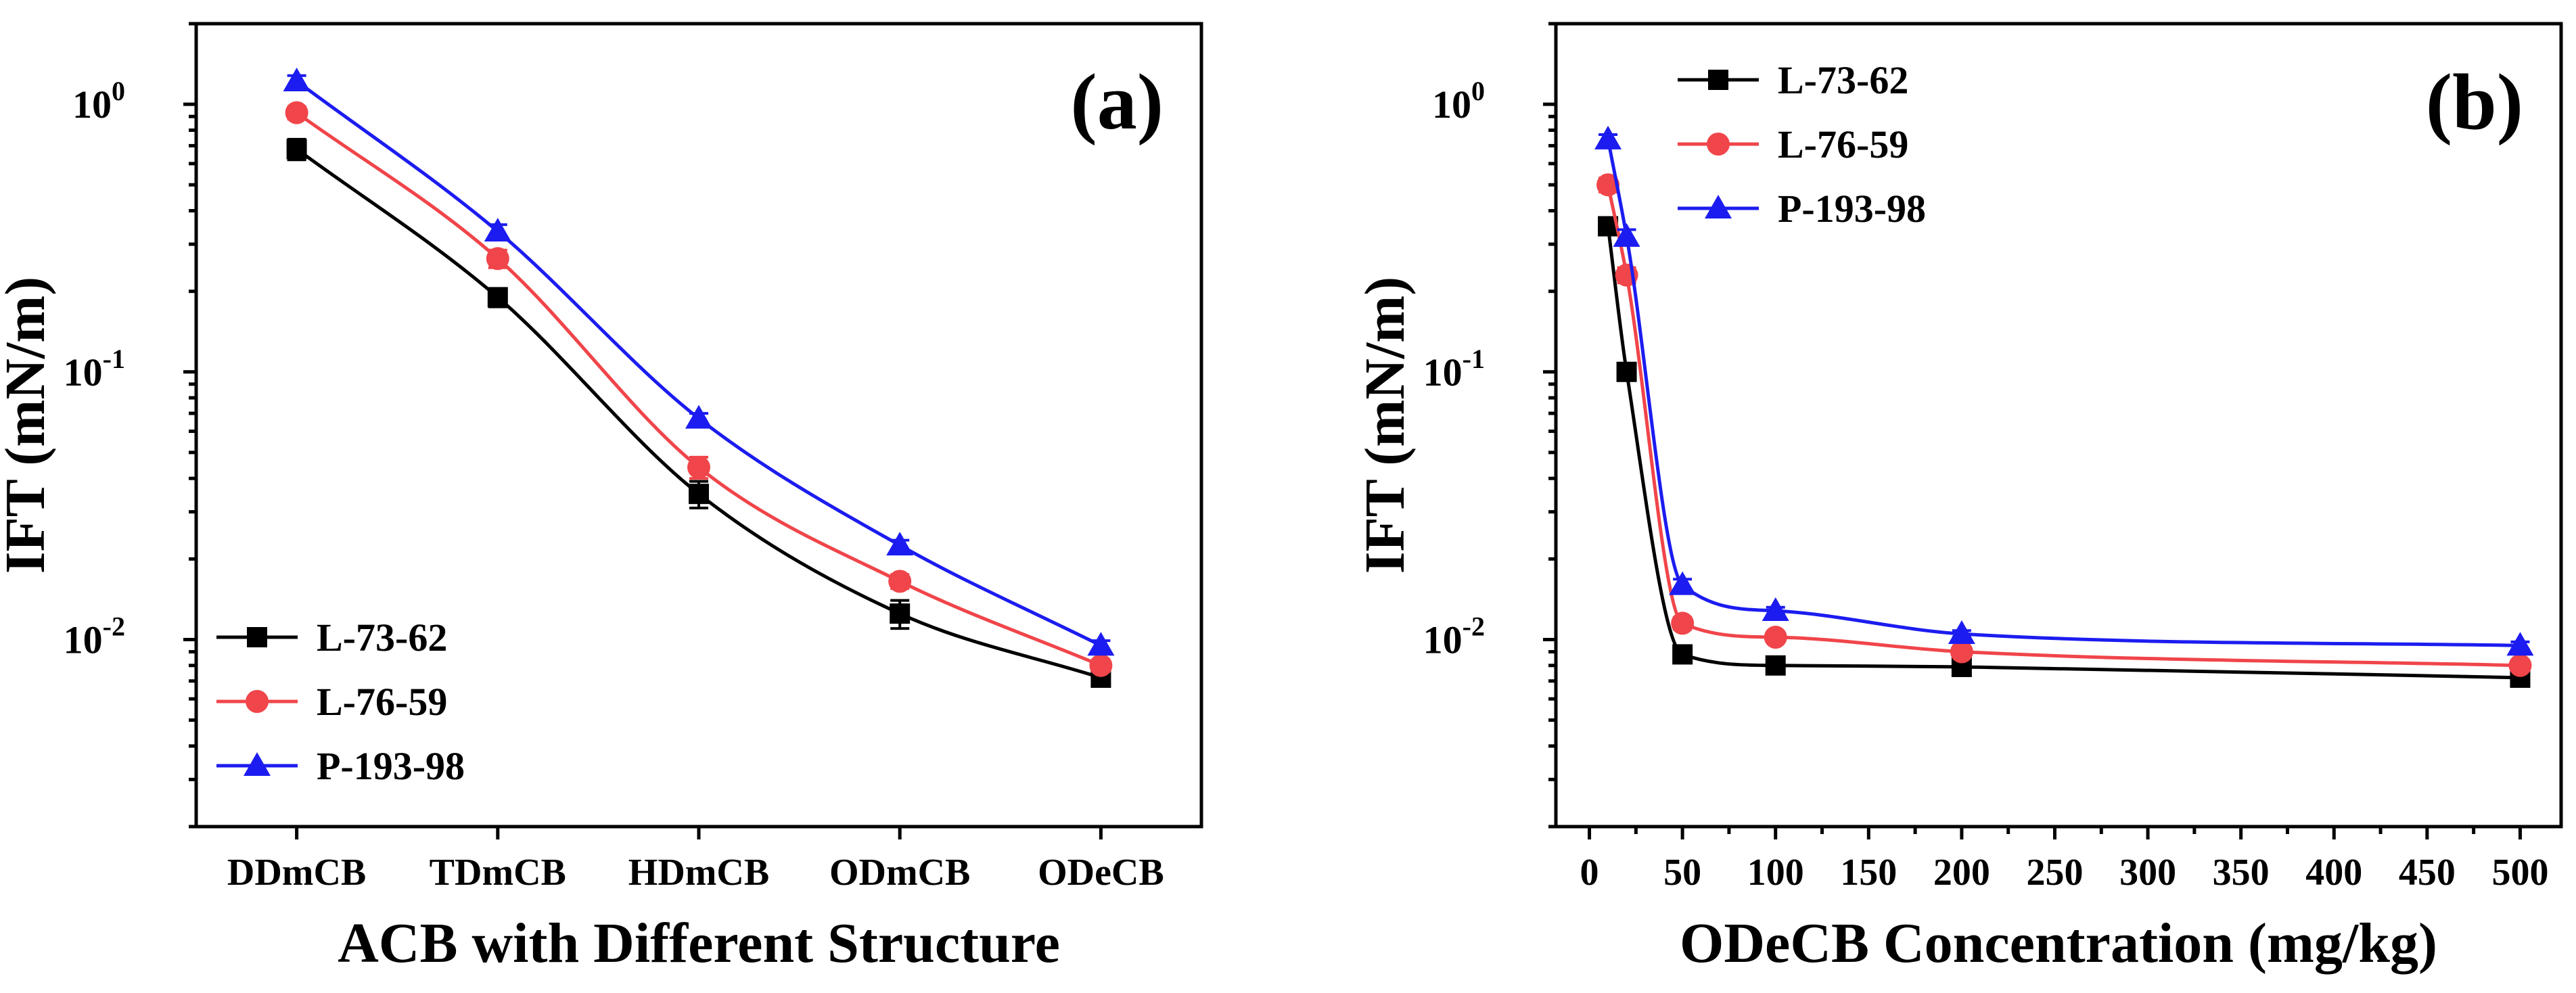  Describe the element at coordinates (498, 873) in the screenshot. I see `x-tick-label: TDmCB` at that location.